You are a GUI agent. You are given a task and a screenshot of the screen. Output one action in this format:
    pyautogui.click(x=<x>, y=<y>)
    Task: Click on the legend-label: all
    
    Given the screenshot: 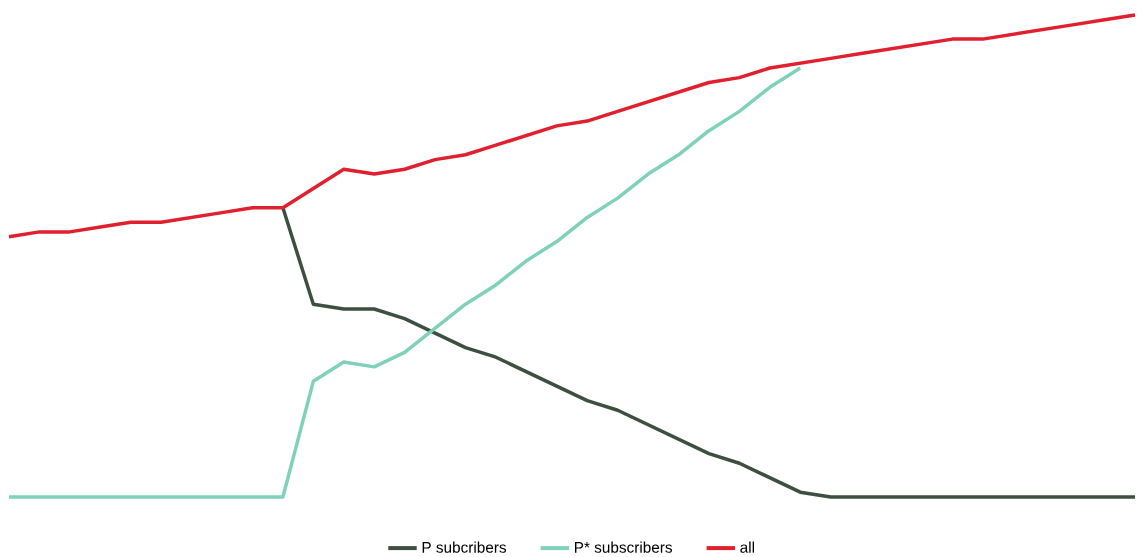 What is the action you would take?
    pyautogui.click(x=747, y=547)
    